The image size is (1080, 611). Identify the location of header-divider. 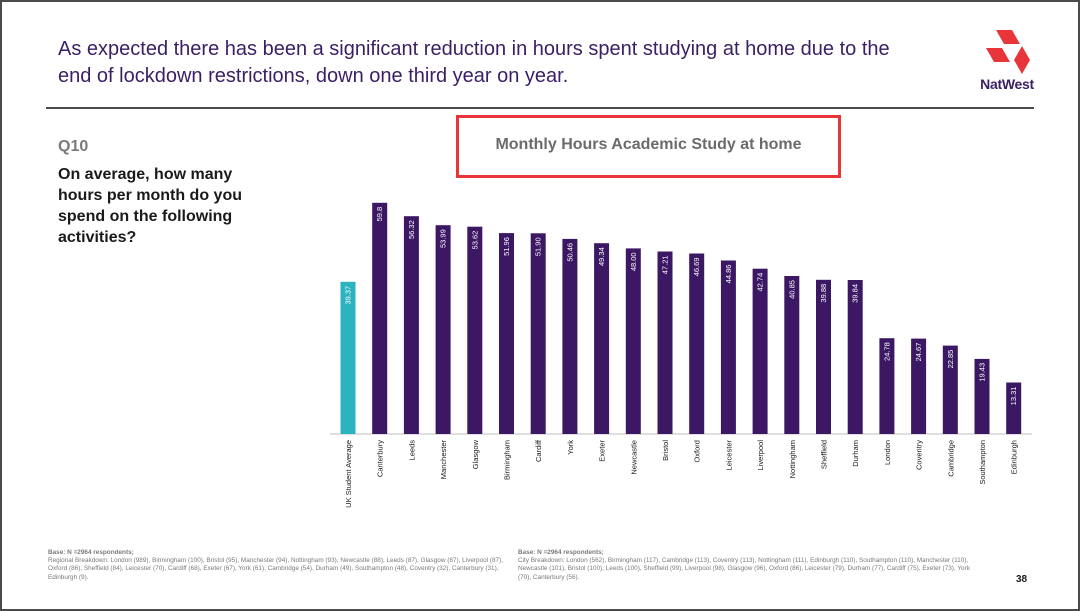
(540, 108).